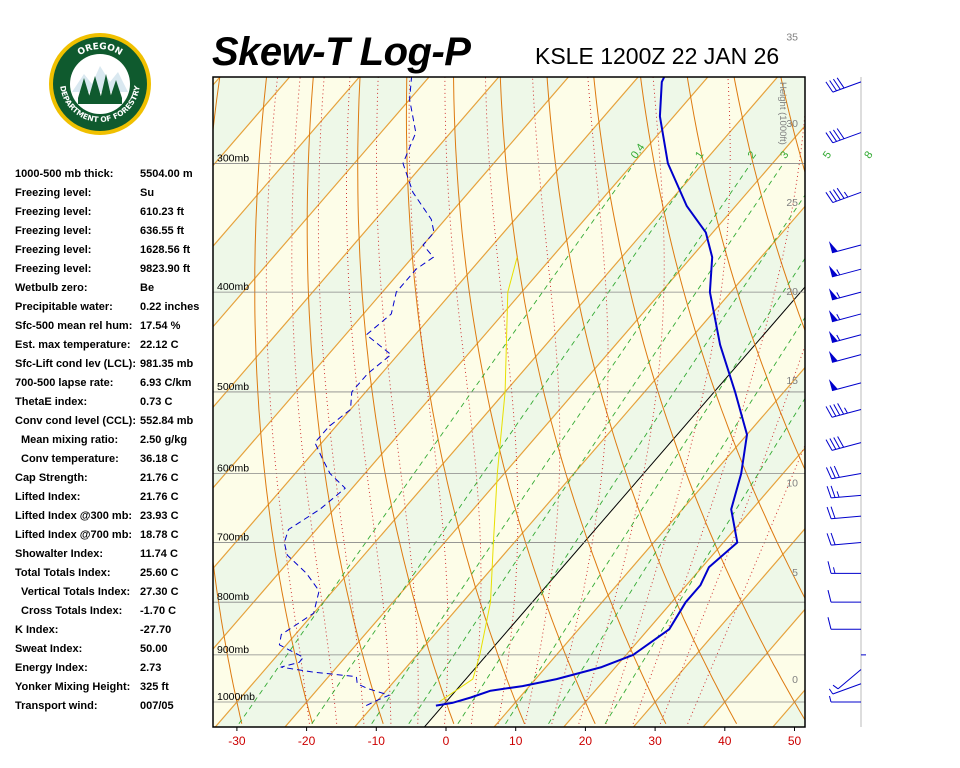 The image size is (960, 768). Describe the element at coordinates (76, 592) in the screenshot. I see `stat-label: Vertical Totals Index:` at that location.